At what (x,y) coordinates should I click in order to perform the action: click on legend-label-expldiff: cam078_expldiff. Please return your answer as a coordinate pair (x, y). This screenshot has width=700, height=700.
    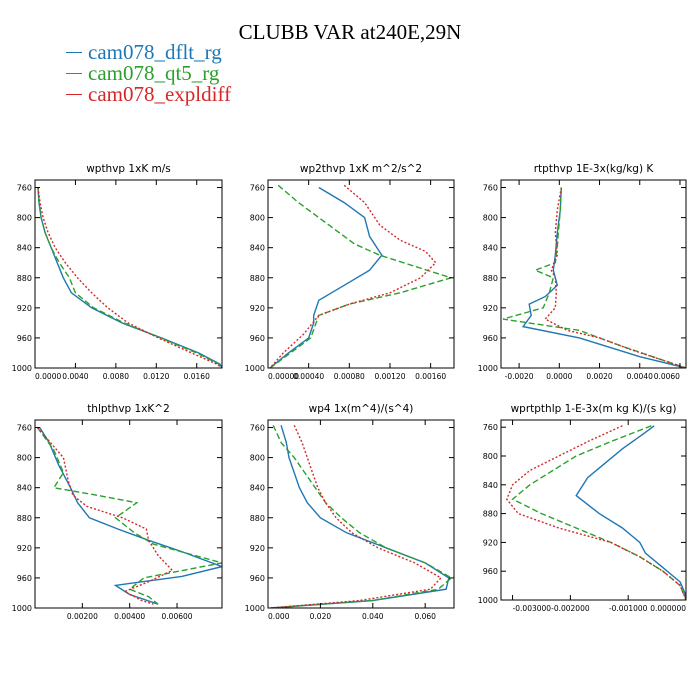
    Looking at the image, I should click on (160, 94).